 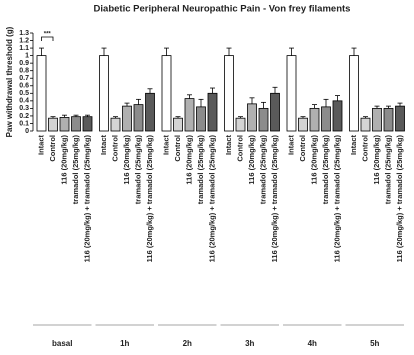 I want to click on y-tick-label: 0.9, so click(x=24, y=63).